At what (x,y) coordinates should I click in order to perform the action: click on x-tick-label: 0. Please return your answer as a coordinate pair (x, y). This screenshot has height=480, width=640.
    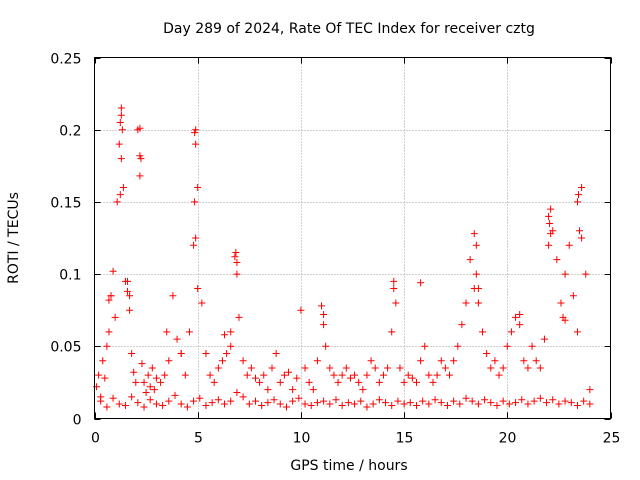
    Looking at the image, I should click on (95, 439).